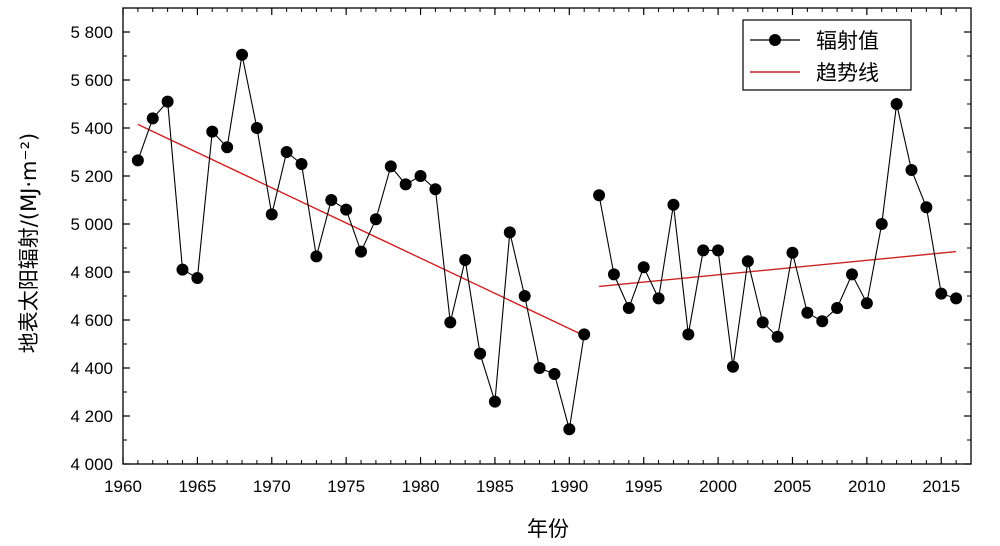 This screenshot has width=1000, height=546. I want to click on radiation-point-1983, so click(465, 260).